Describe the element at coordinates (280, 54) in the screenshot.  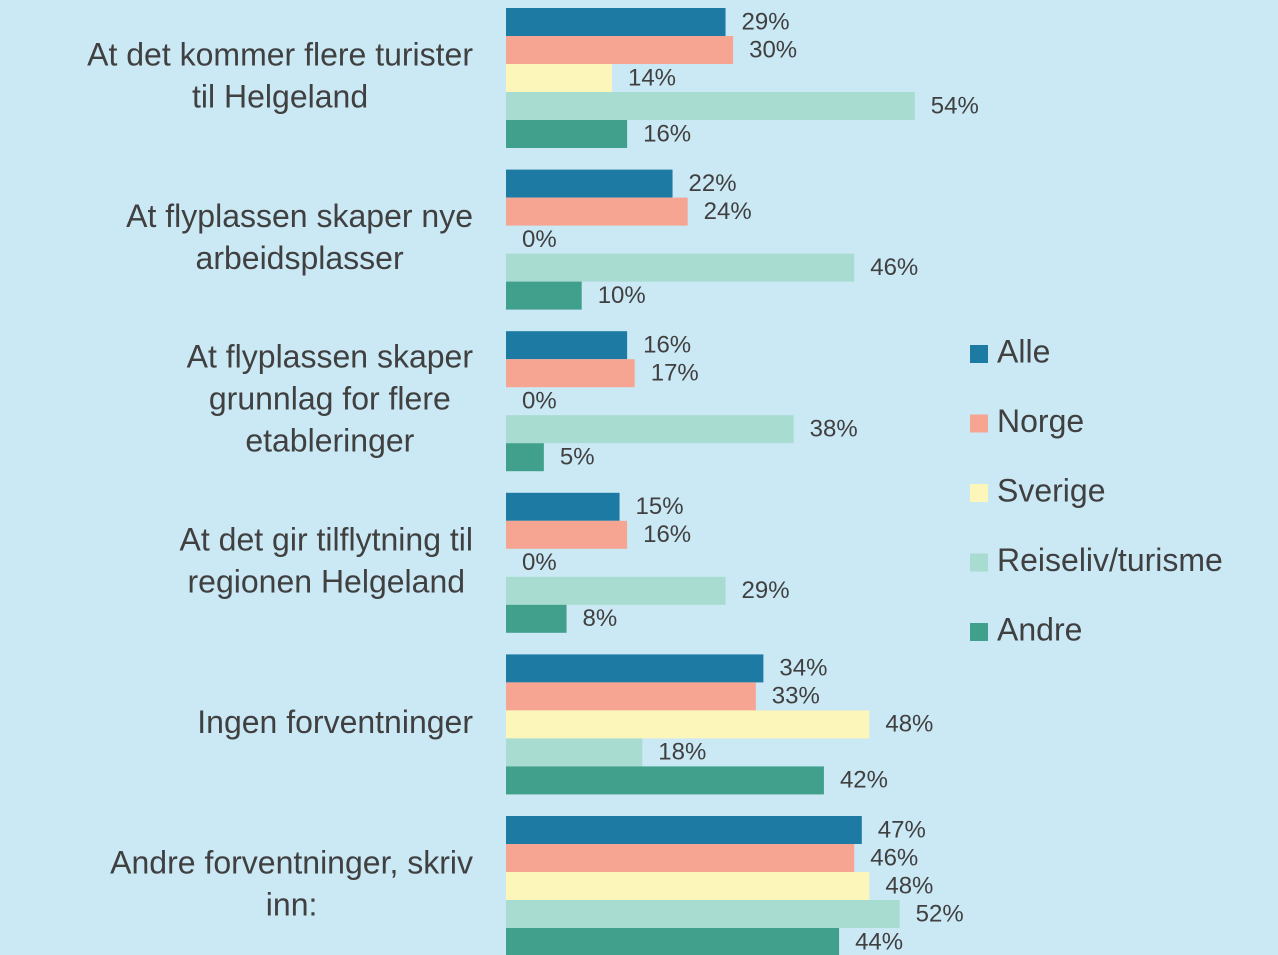
I see `category-label: At det kommer flere turister` at that location.